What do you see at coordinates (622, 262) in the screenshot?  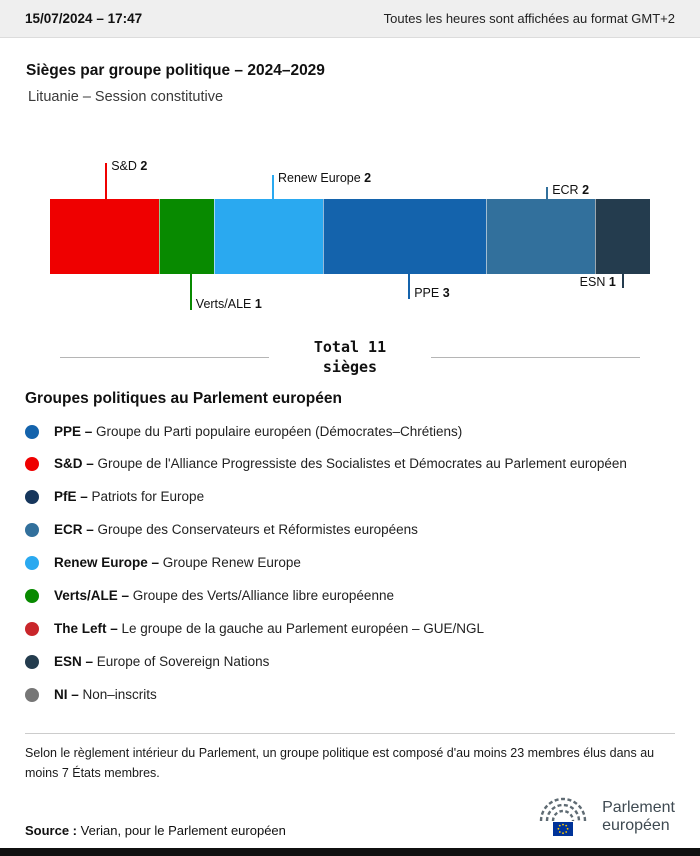 I see `callout-line-esn` at bounding box center [622, 262].